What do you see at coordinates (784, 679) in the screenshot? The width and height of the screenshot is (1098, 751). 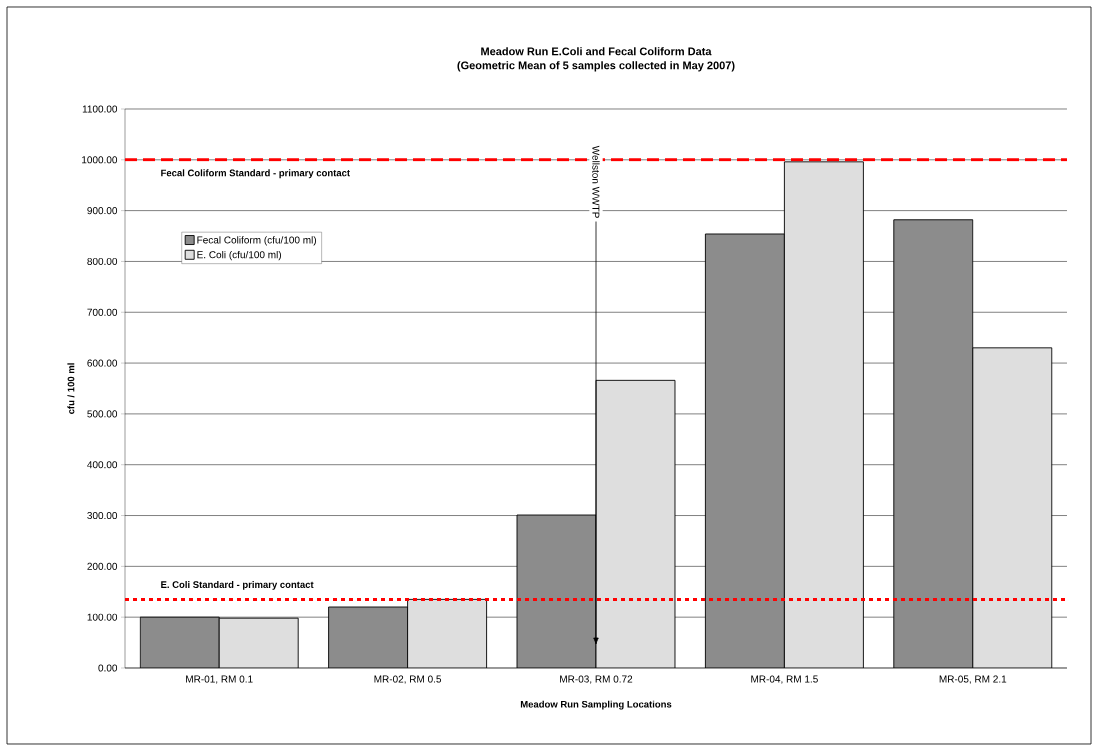 I see `x-tick-label: MR-04, RM 1.5` at bounding box center [784, 679].